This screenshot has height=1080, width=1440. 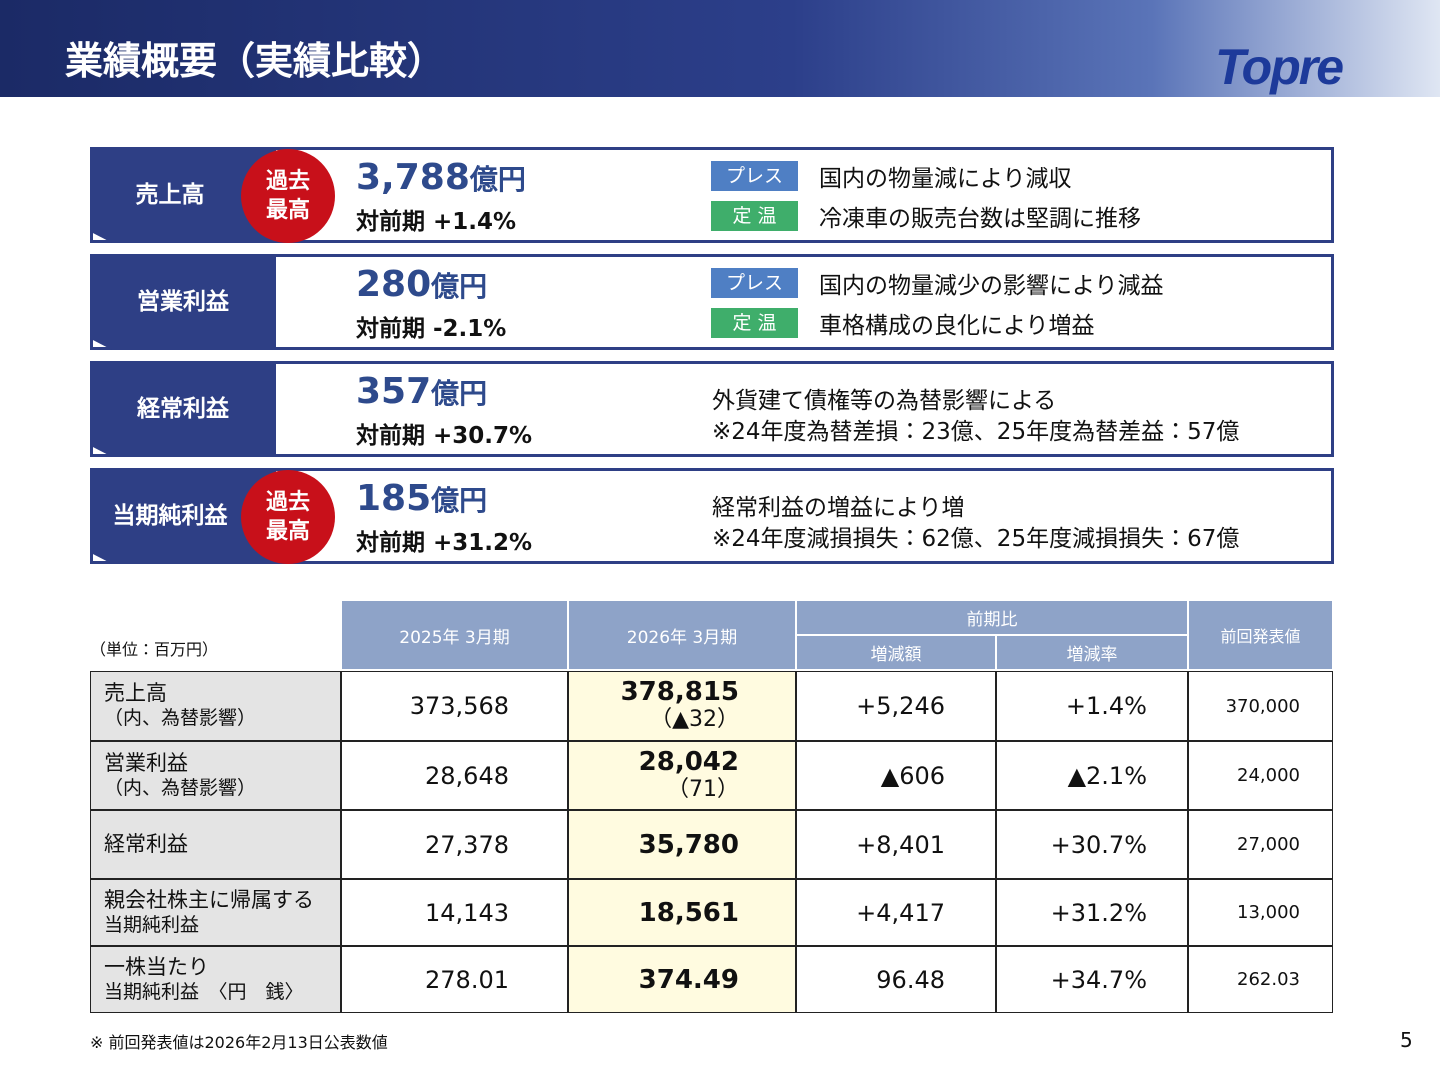 I want to click on forecast-cell: 262.03, so click(x=1260, y=979).